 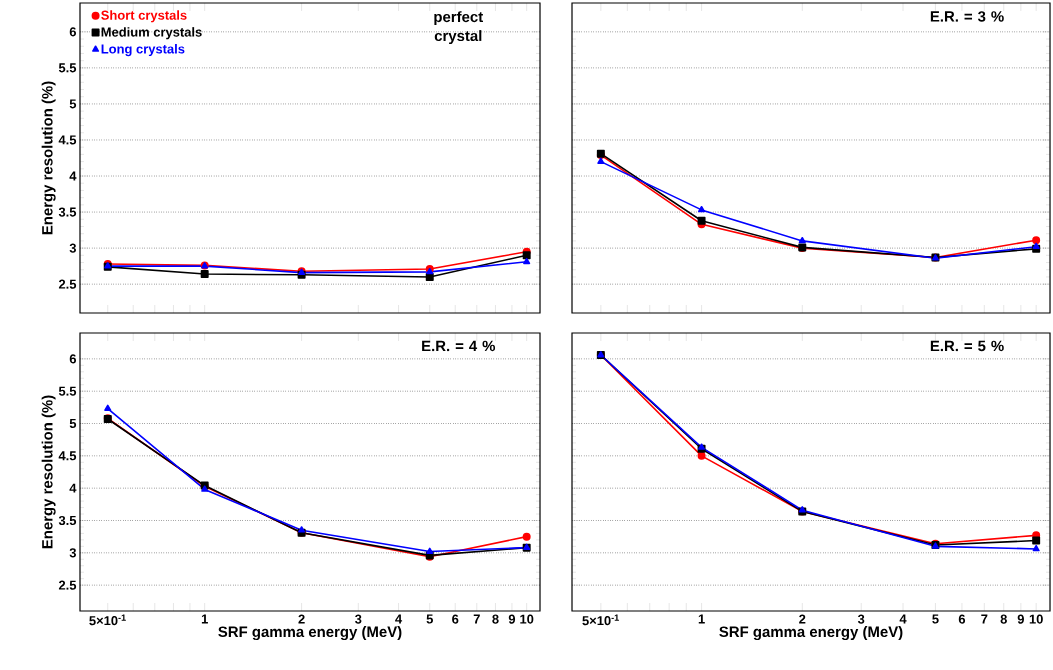 I want to click on annotation: perfect crystal, so click(x=459, y=28).